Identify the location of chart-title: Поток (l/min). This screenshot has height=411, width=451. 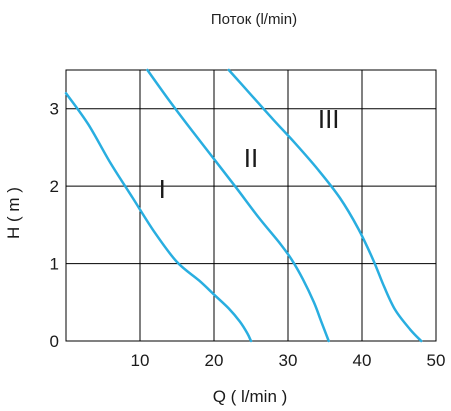
(254, 19).